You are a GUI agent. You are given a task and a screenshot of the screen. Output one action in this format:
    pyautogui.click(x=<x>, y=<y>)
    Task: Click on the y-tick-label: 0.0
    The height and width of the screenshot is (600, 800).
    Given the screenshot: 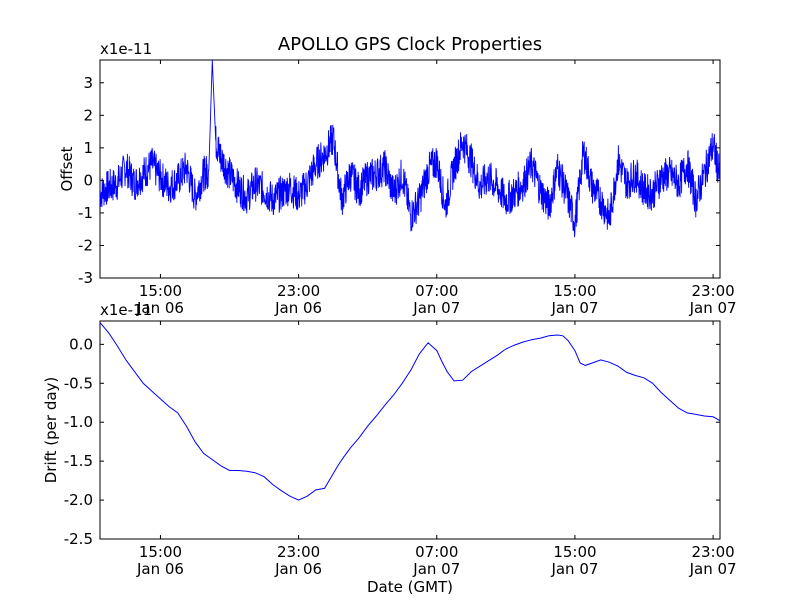 What is the action you would take?
    pyautogui.click(x=81, y=344)
    